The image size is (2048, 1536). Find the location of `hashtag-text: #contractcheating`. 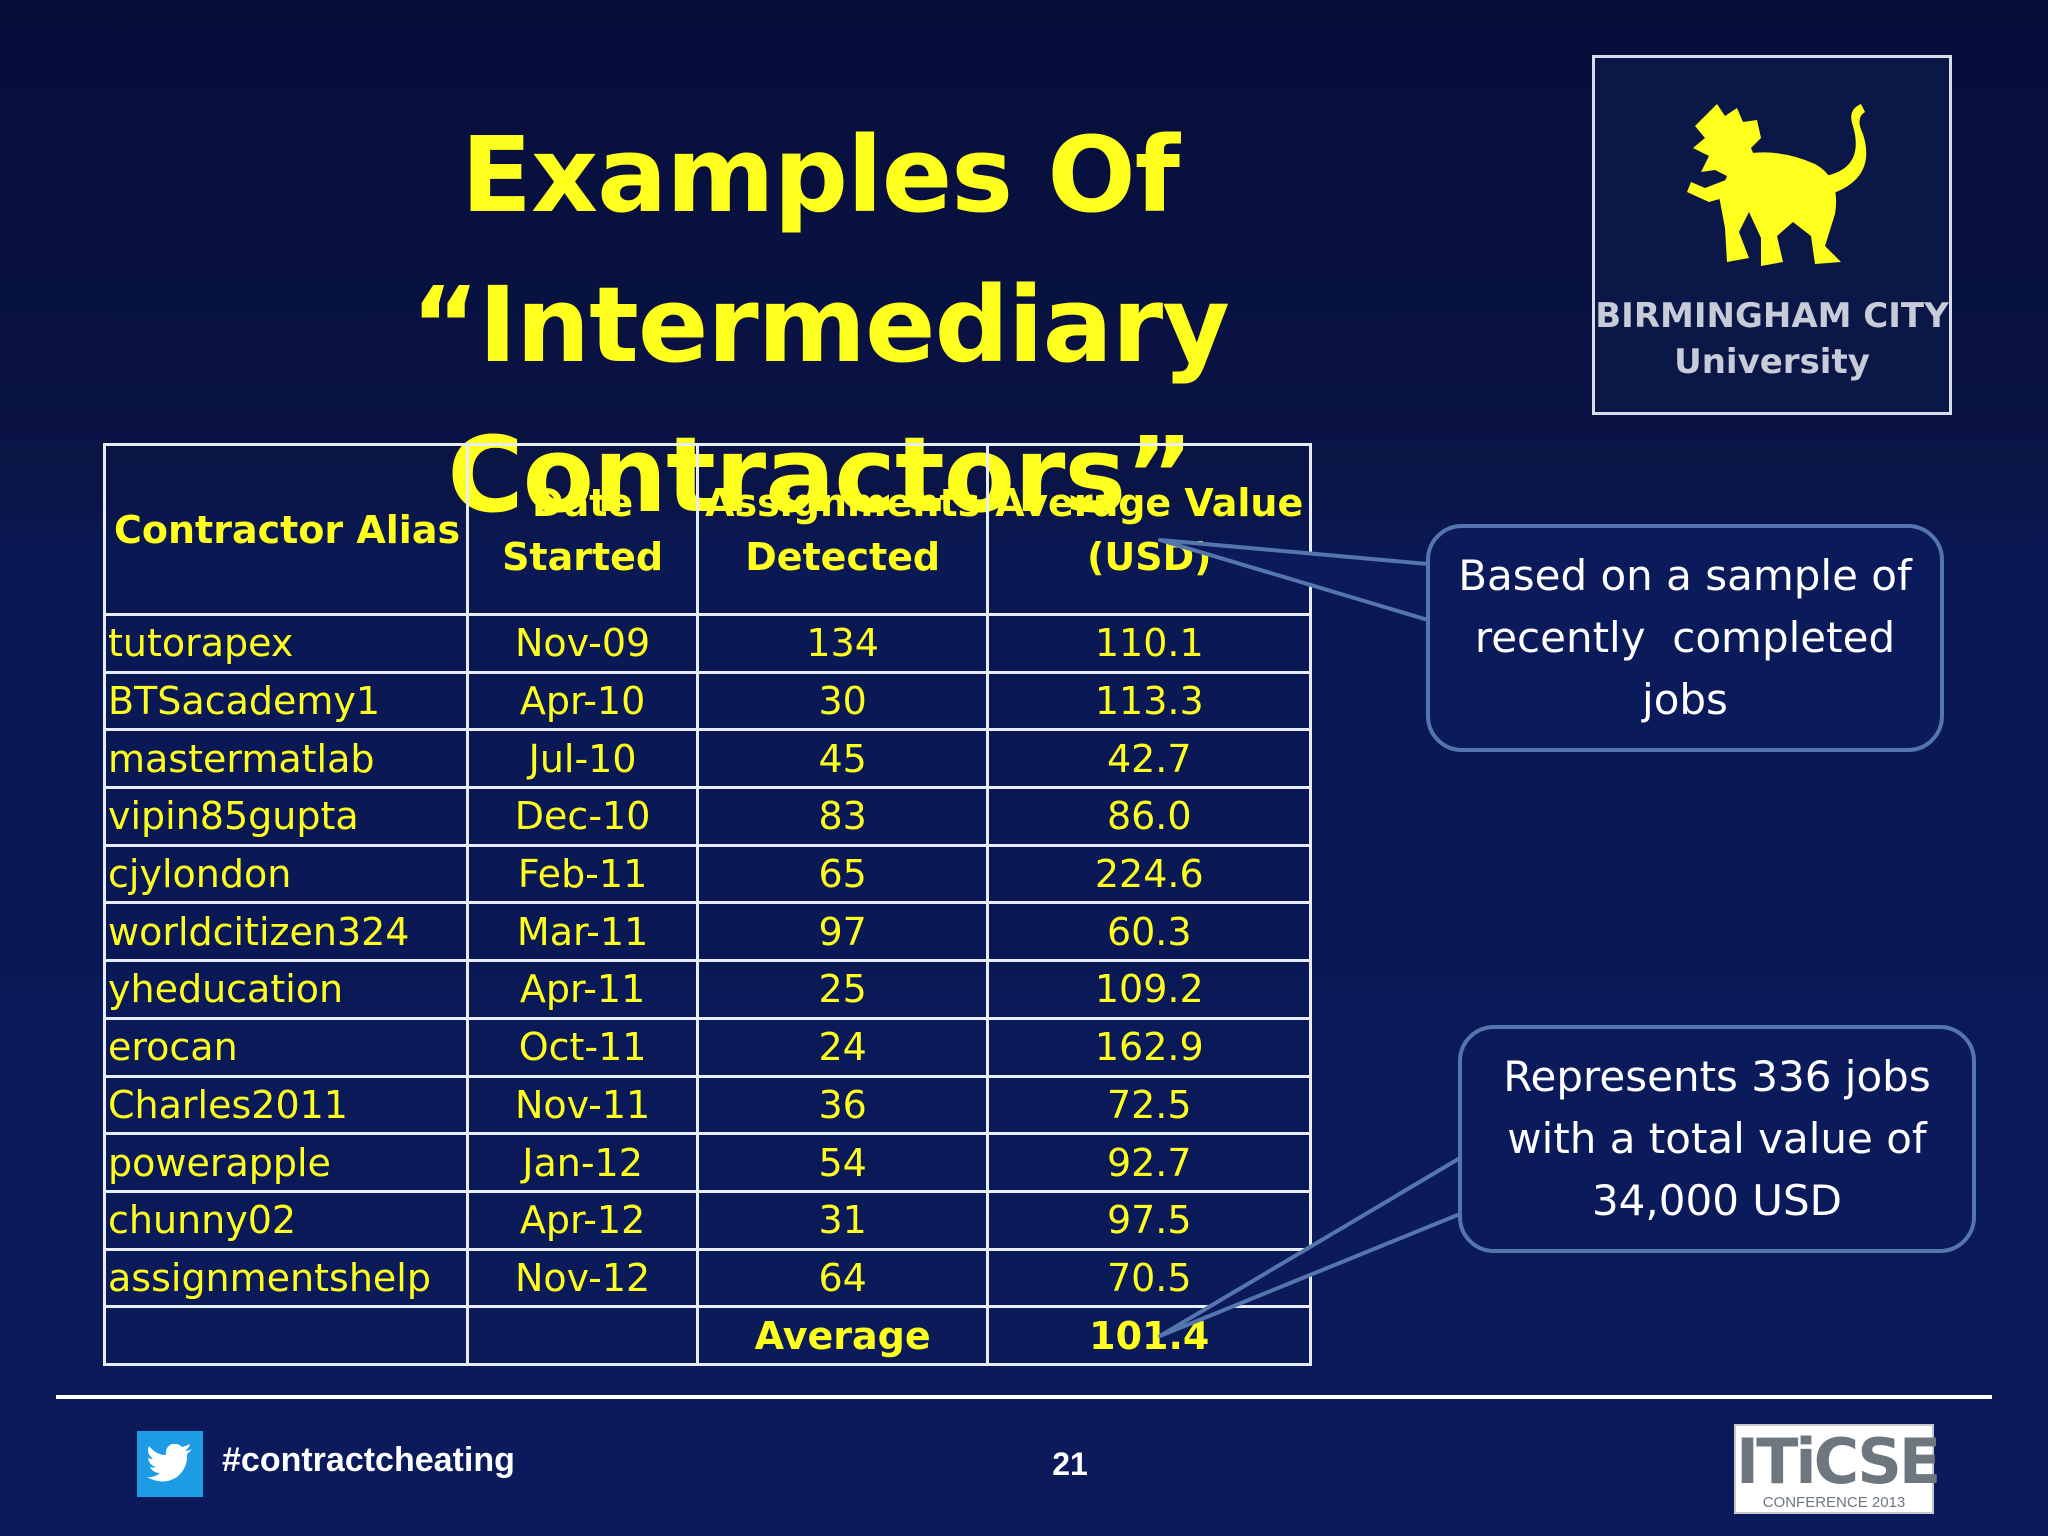

hashtag-text: #contractcheating is located at coordinates (368, 1460).